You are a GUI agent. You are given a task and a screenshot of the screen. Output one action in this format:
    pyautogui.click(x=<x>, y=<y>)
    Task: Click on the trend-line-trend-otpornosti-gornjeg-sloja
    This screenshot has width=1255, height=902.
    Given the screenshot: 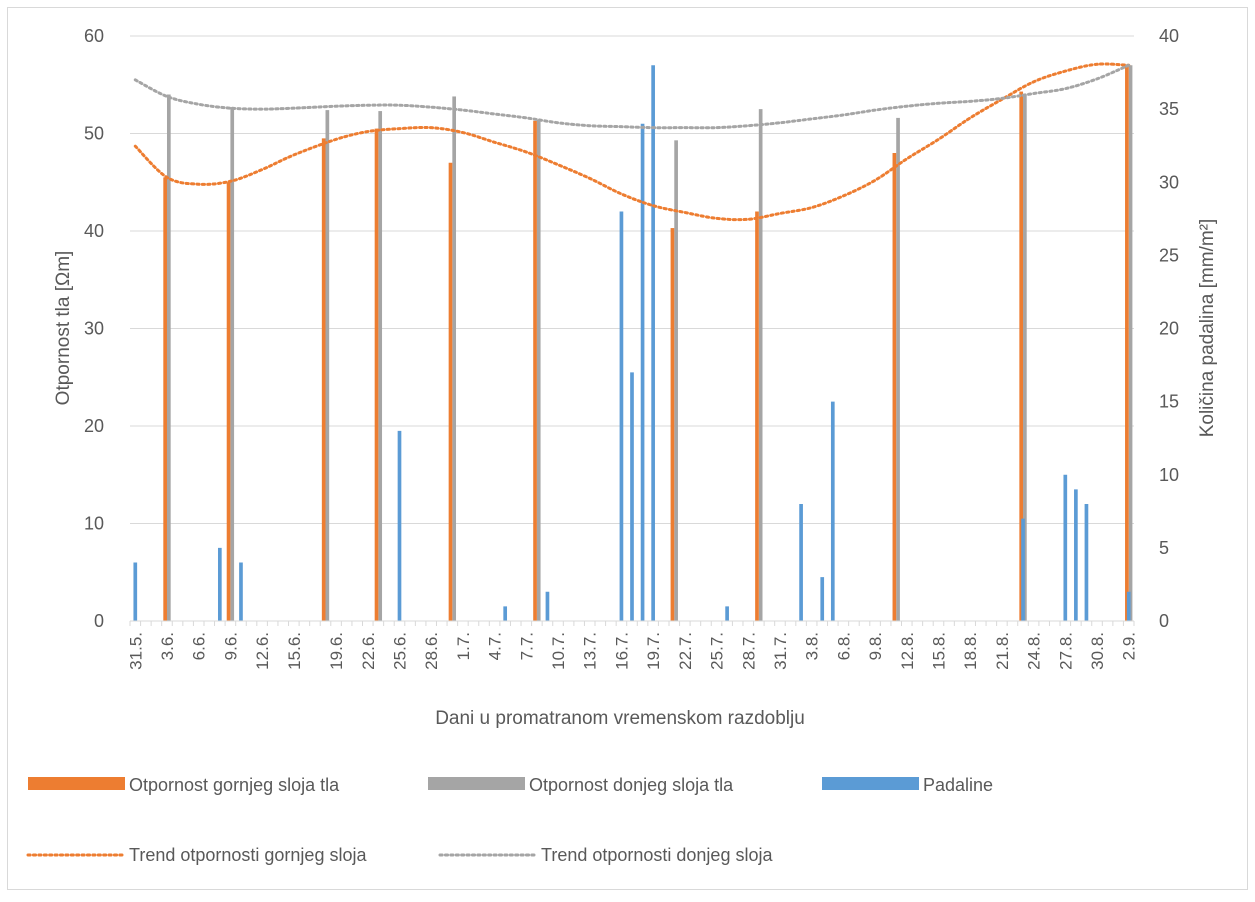 What is the action you would take?
    pyautogui.click(x=632, y=142)
    